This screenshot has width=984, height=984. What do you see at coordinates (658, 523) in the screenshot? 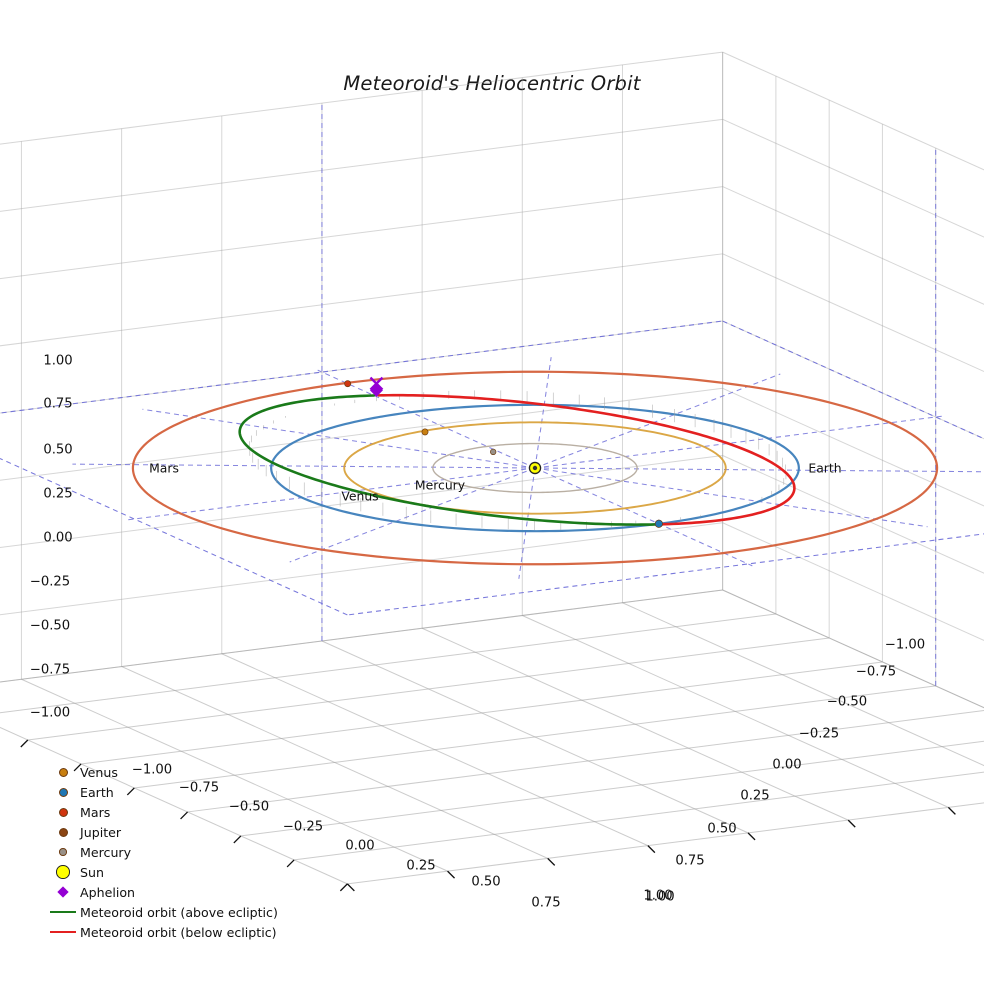
I see `marker-earth` at bounding box center [658, 523].